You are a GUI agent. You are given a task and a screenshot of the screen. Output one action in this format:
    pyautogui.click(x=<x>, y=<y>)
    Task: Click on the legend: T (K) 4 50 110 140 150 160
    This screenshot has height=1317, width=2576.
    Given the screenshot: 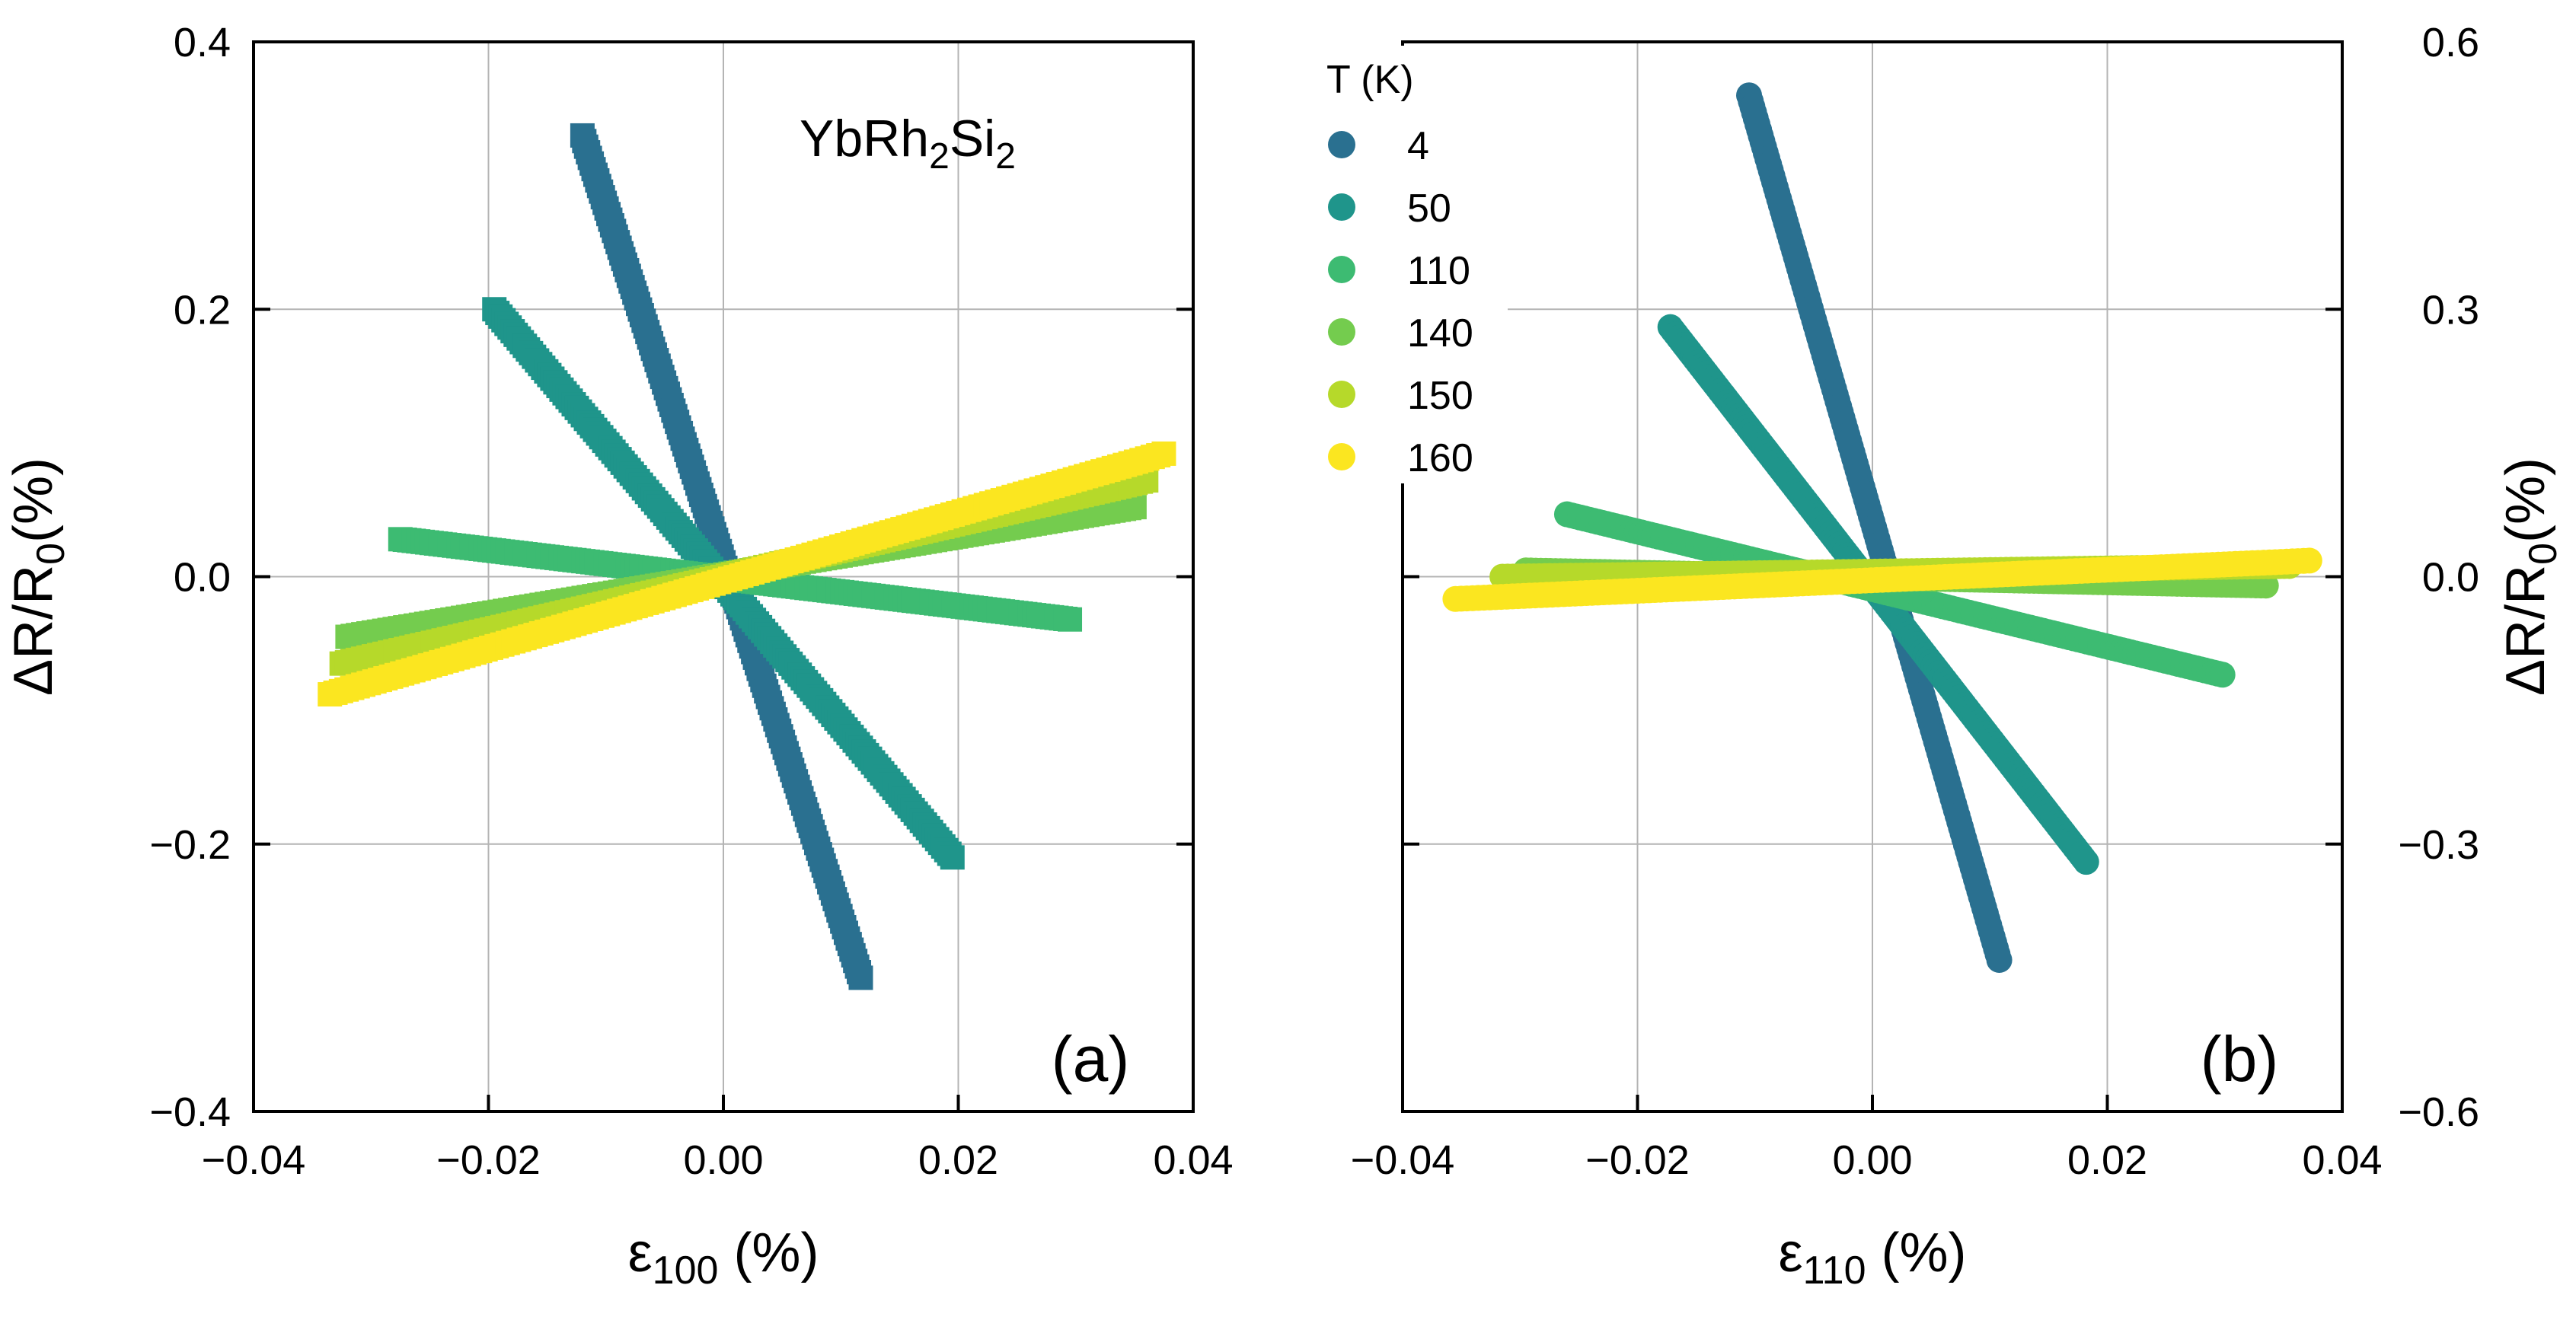 What is the action you would take?
    pyautogui.click(x=1401, y=264)
    